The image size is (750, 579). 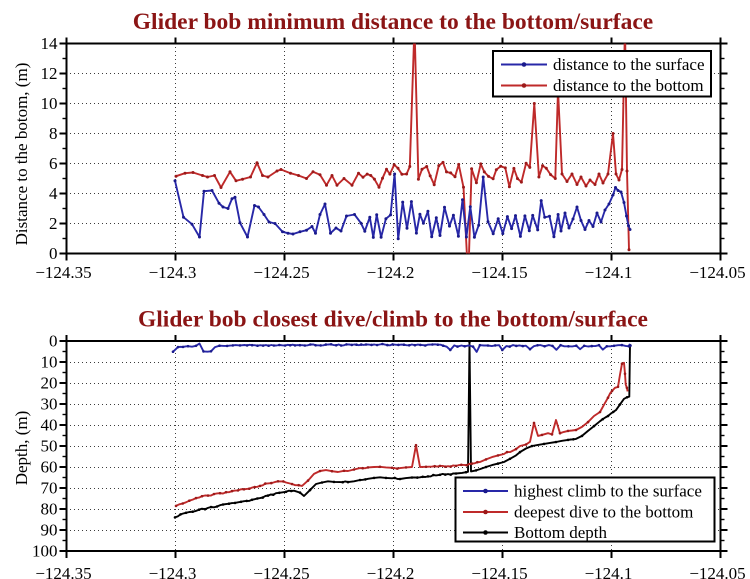 What do you see at coordinates (49, 467) in the screenshot?
I see `svg-text: 60` at bounding box center [49, 467].